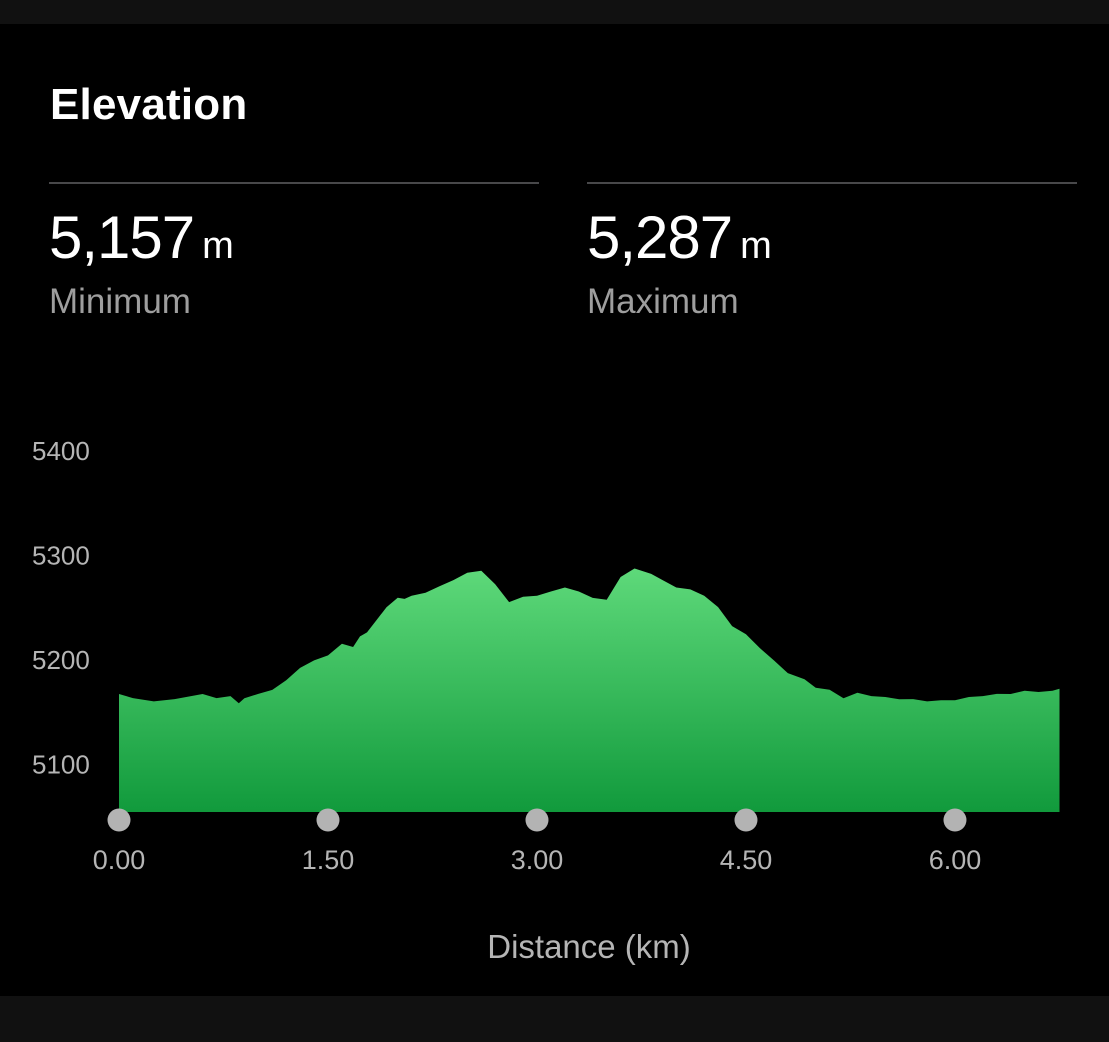 This screenshot has width=1109, height=1042. Describe the element at coordinates (328, 860) in the screenshot. I see `x-tick-label: 1.50` at that location.